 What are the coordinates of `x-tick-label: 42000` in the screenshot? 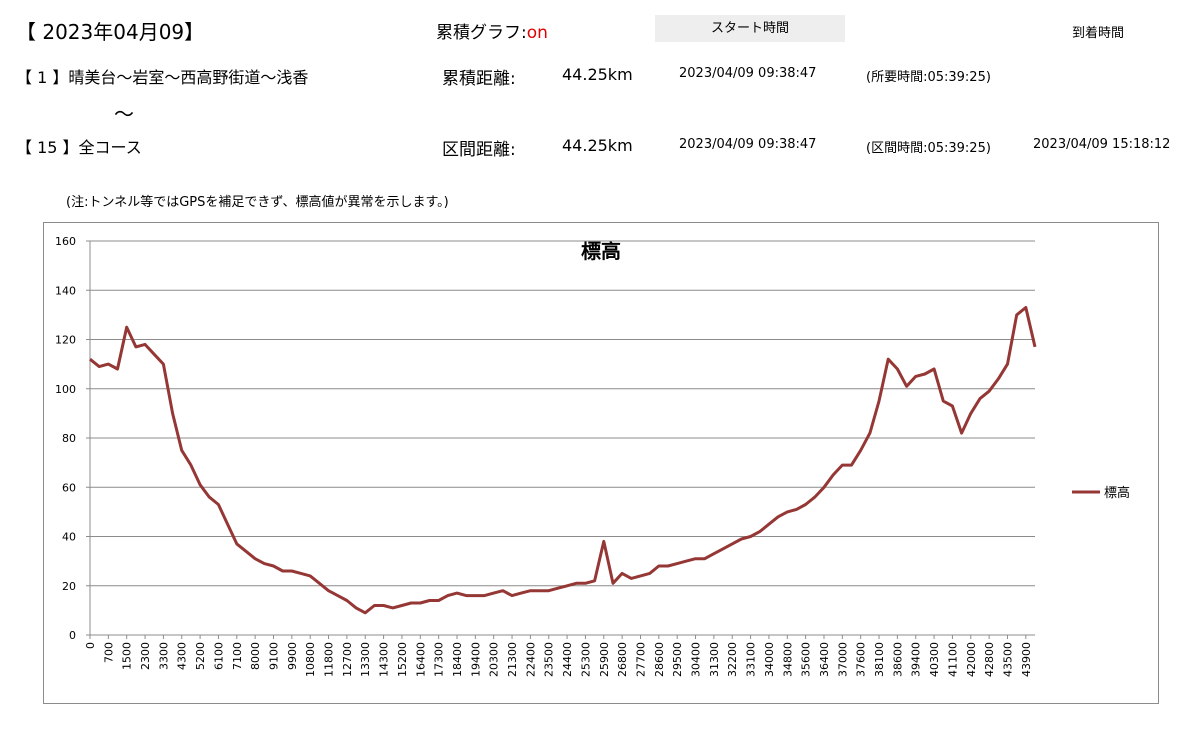 It's located at (971, 659).